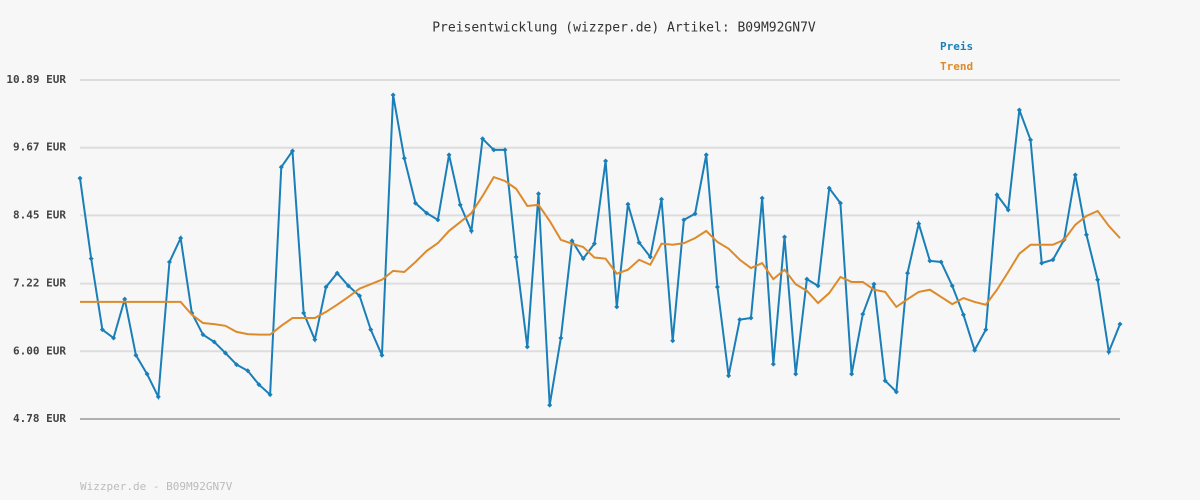 This screenshot has width=1200, height=500. I want to click on y-tick-label: 4.78 EUR, so click(39, 418).